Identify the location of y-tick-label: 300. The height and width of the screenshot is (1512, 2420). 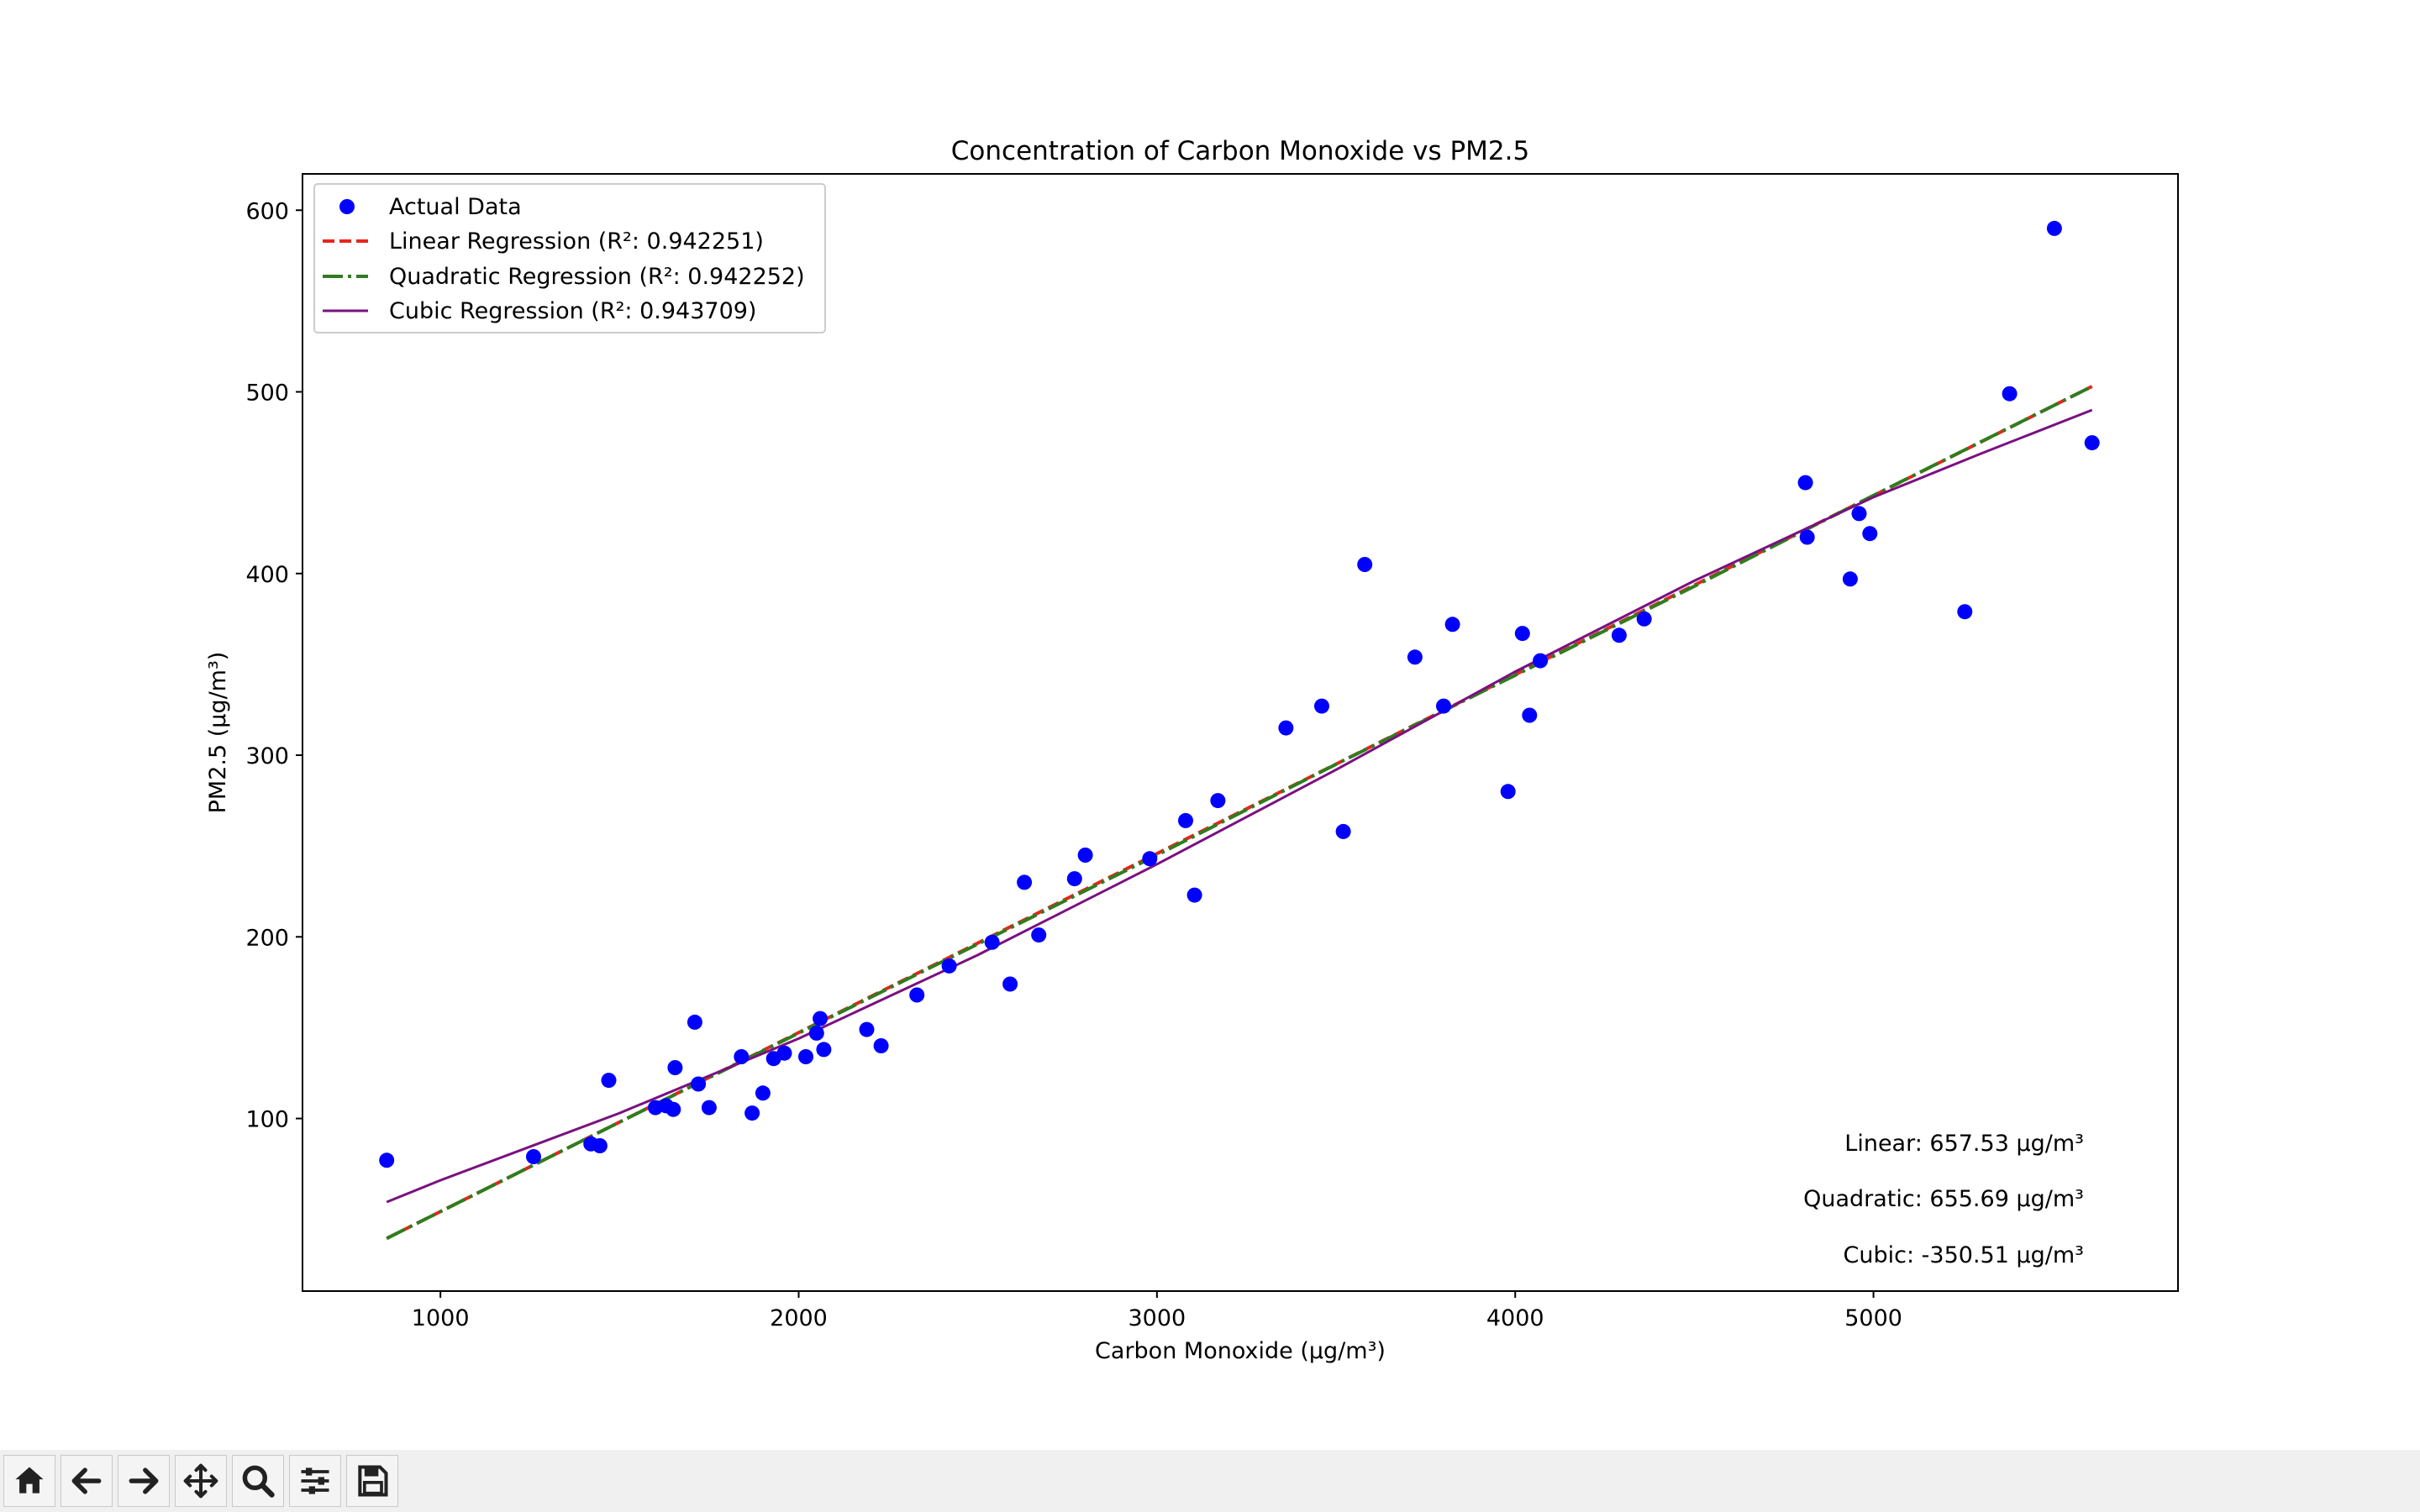
(267, 756).